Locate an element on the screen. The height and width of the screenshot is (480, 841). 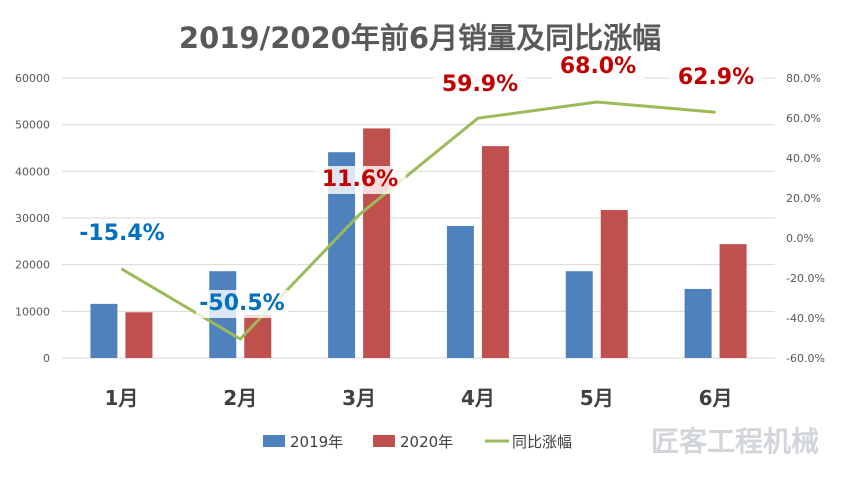
data-label: 62.9% is located at coordinates (716, 77).